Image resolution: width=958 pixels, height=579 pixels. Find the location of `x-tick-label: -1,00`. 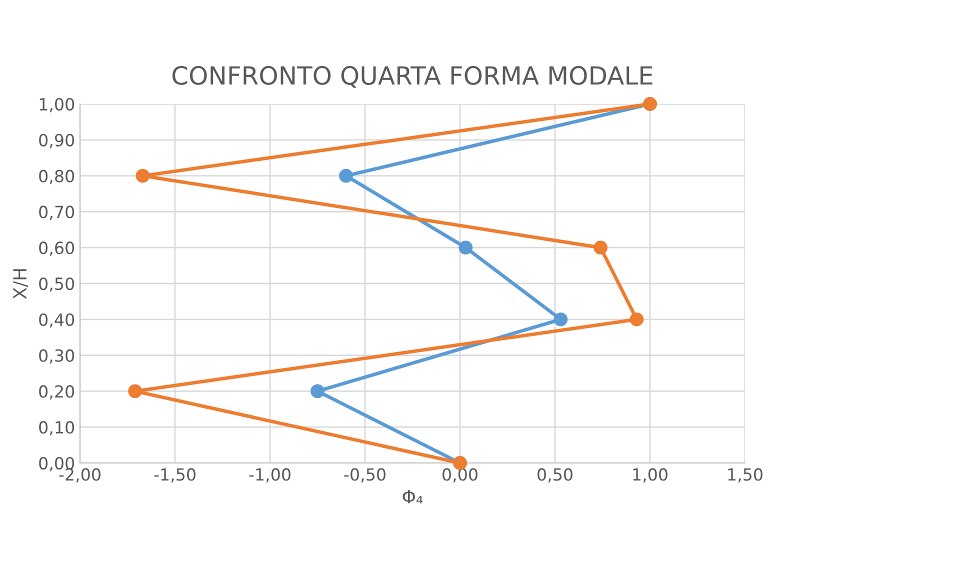

x-tick-label: -1,00 is located at coordinates (269, 475).